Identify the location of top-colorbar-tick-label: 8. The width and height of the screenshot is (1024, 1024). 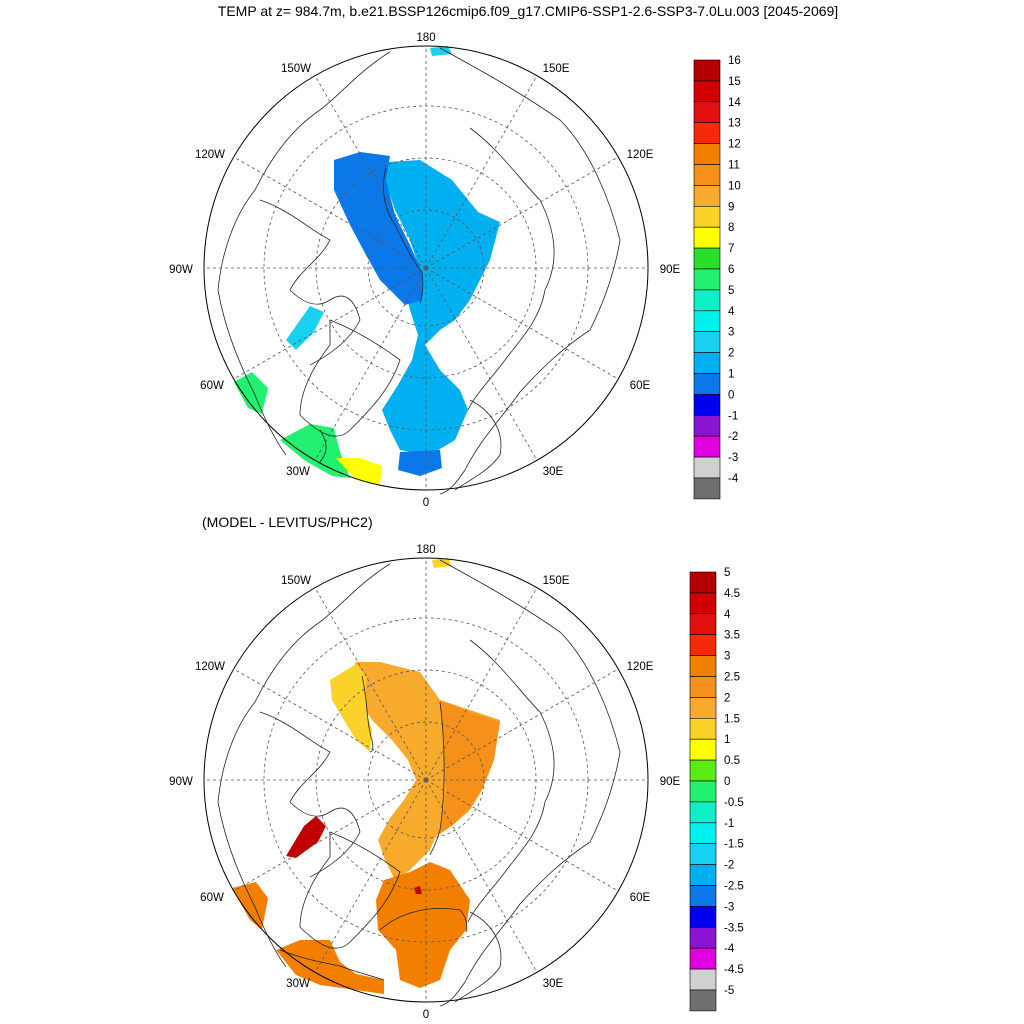
(731, 228).